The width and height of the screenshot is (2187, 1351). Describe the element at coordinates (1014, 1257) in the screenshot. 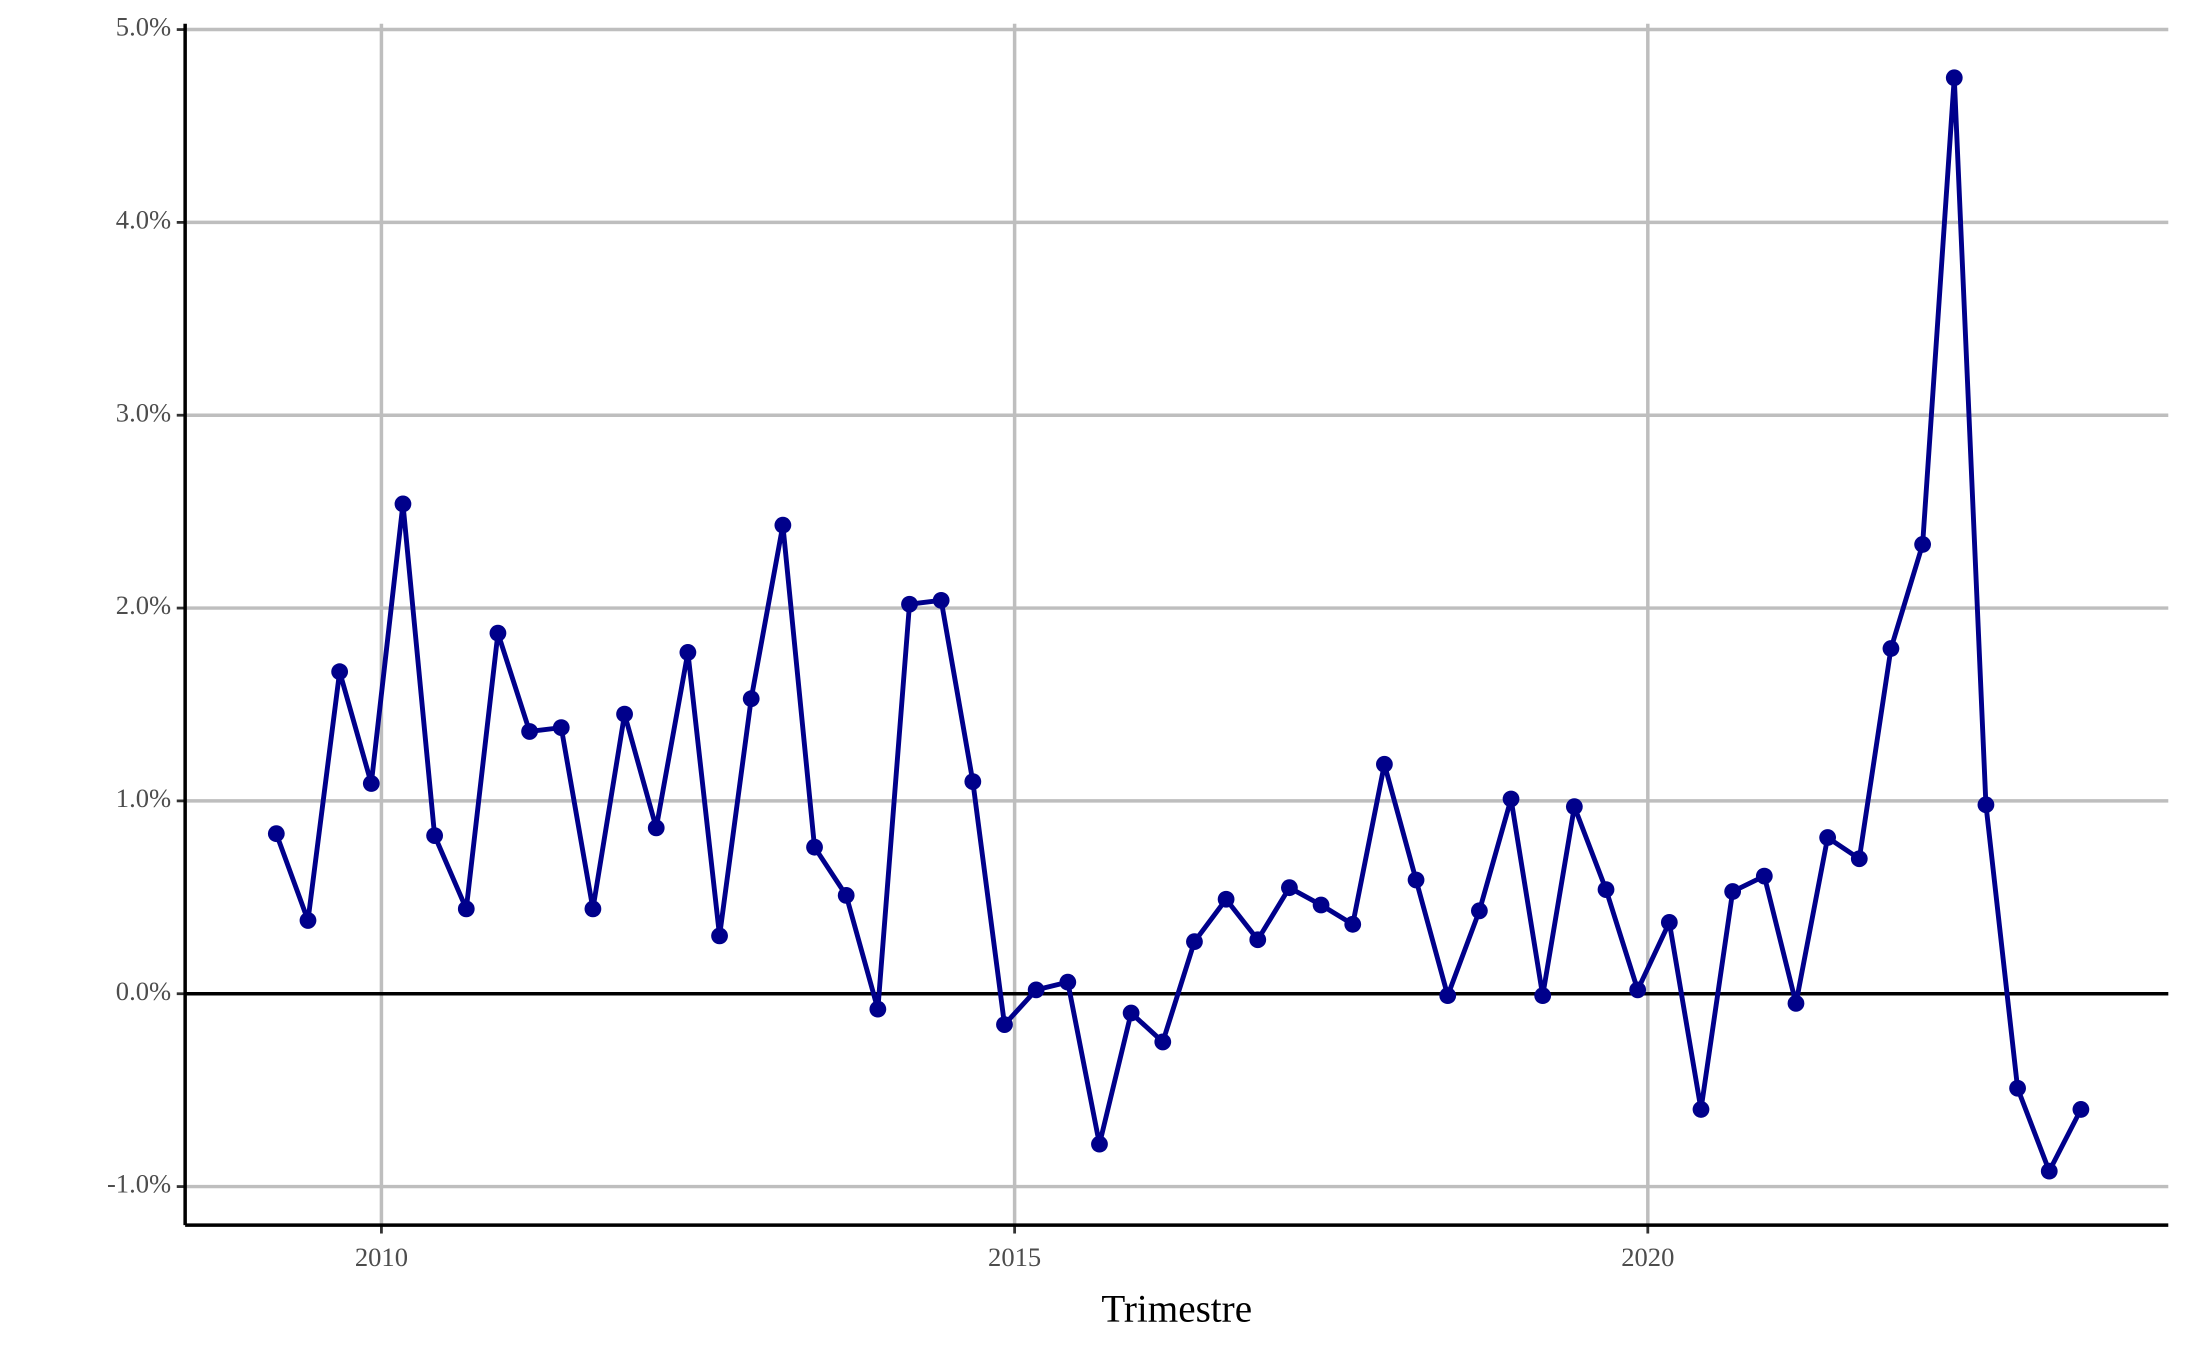

I see `x-tick-label: 2015` at that location.